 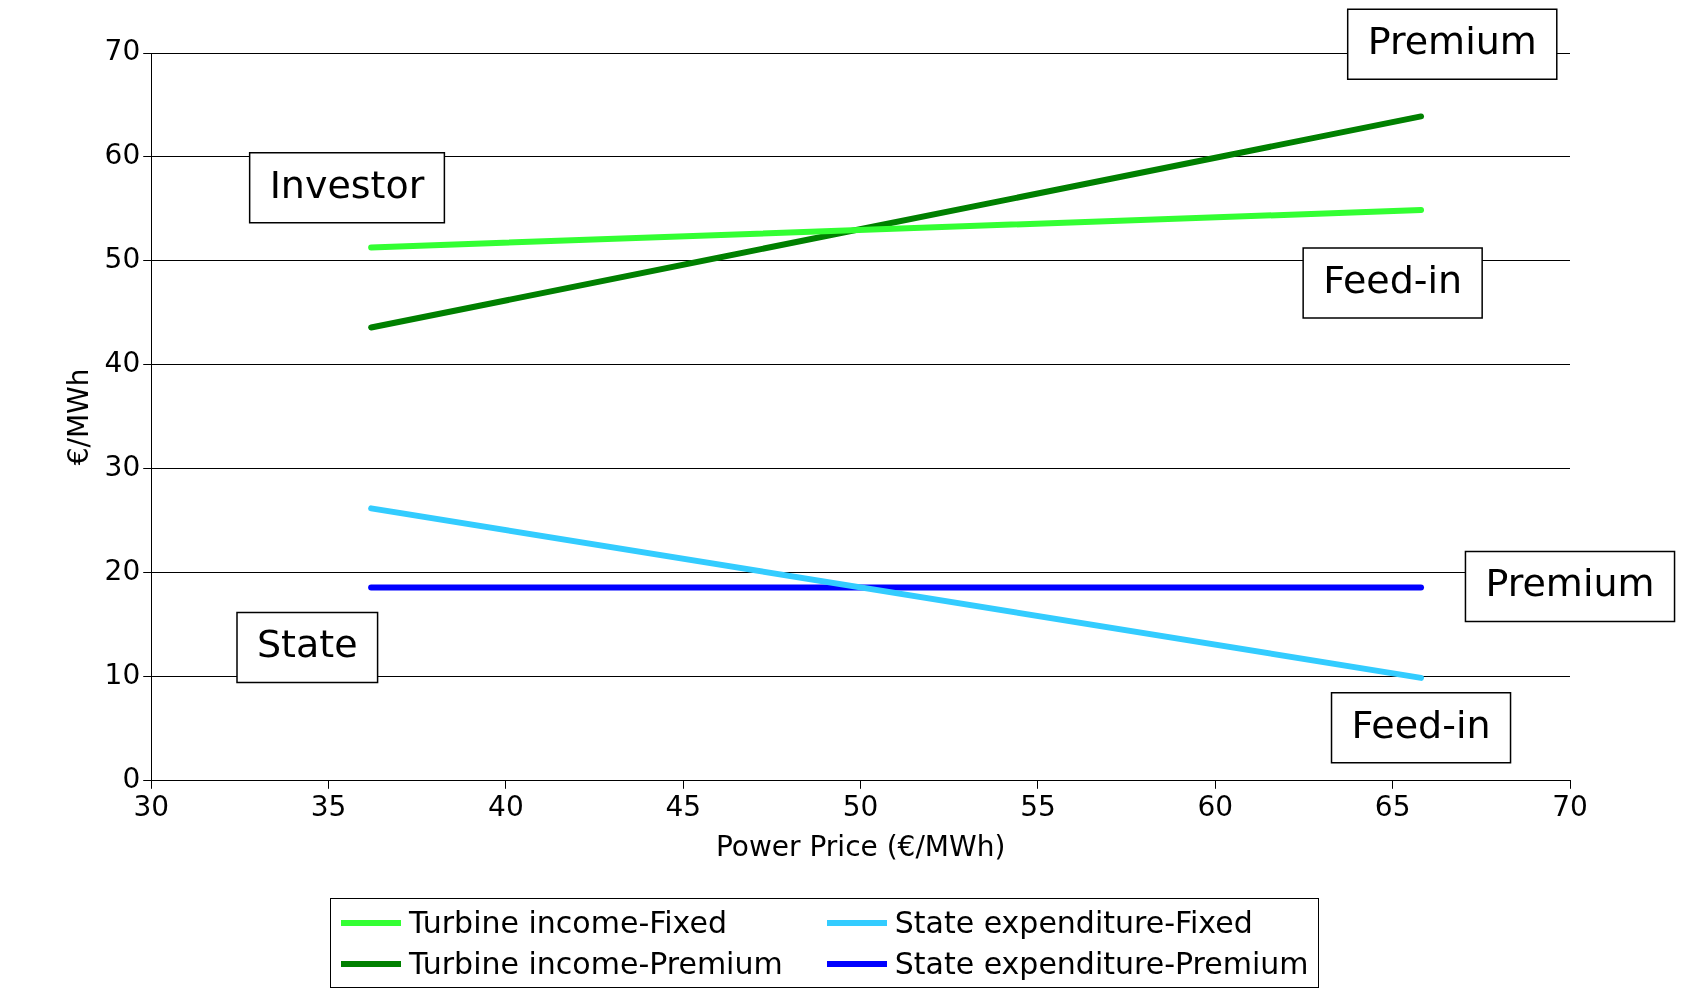 What do you see at coordinates (683, 806) in the screenshot?
I see `x-tick-label: 45` at bounding box center [683, 806].